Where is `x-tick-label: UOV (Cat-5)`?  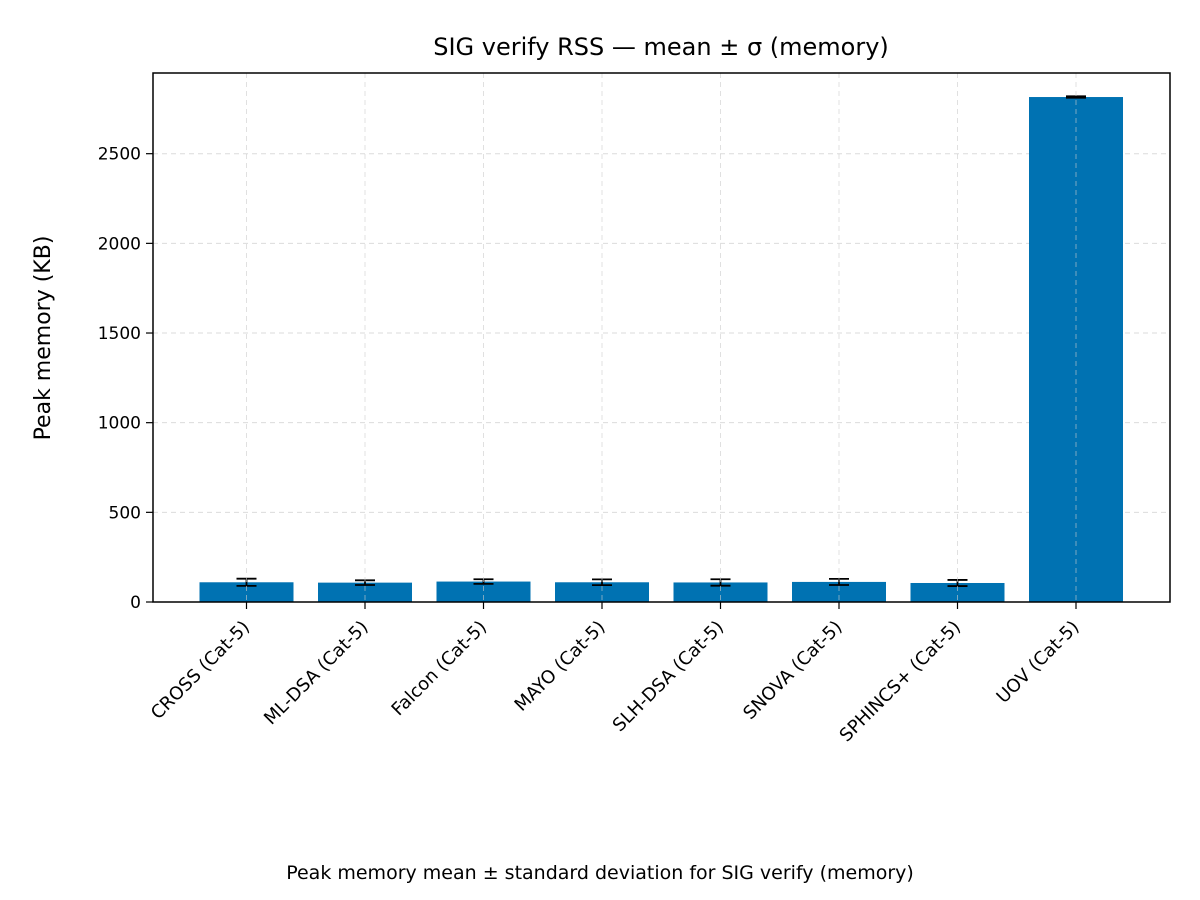 x-tick-label: UOV (Cat-5) is located at coordinates (1038, 662).